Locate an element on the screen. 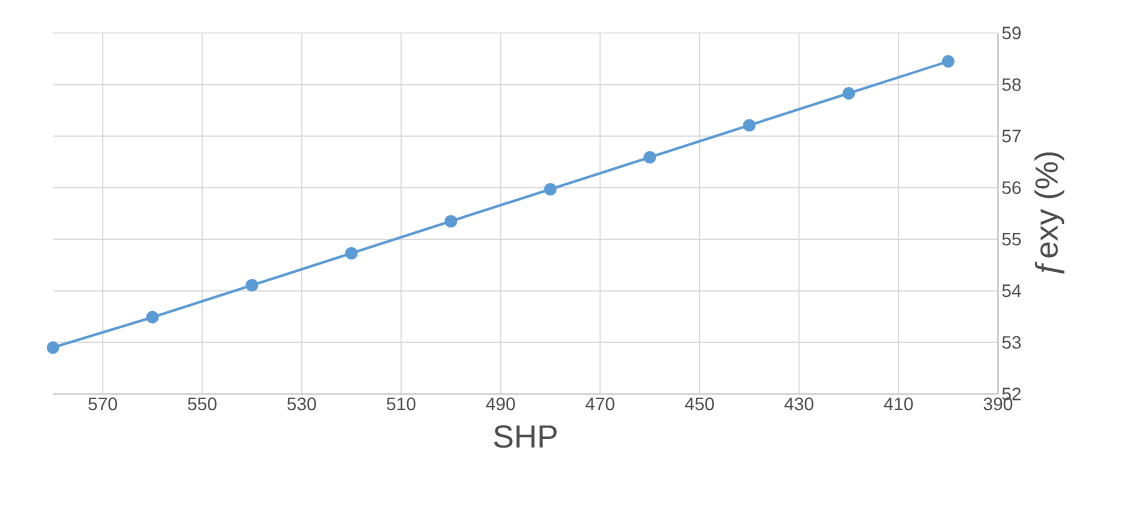 This screenshot has height=530, width=1140. y-tick-label: 55 is located at coordinates (1011, 239).